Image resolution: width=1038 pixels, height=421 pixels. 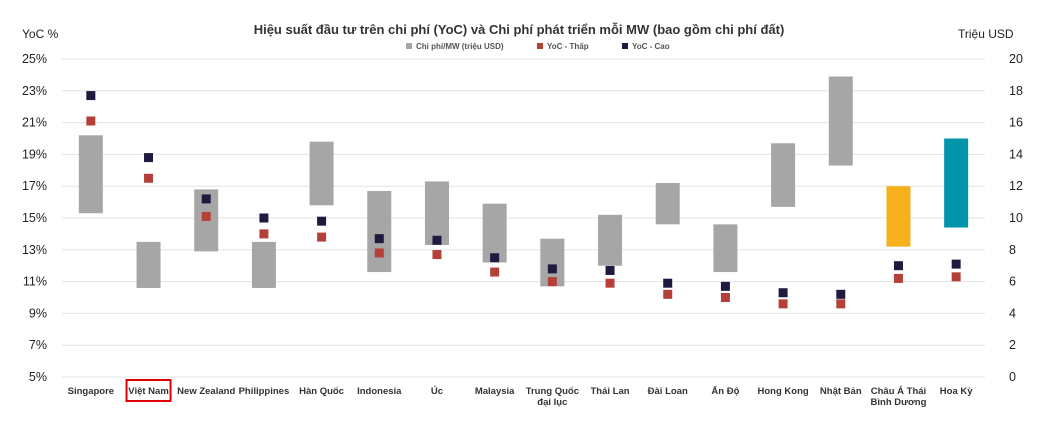 What do you see at coordinates (264, 391) in the screenshot?
I see `category-label: Philippines` at bounding box center [264, 391].